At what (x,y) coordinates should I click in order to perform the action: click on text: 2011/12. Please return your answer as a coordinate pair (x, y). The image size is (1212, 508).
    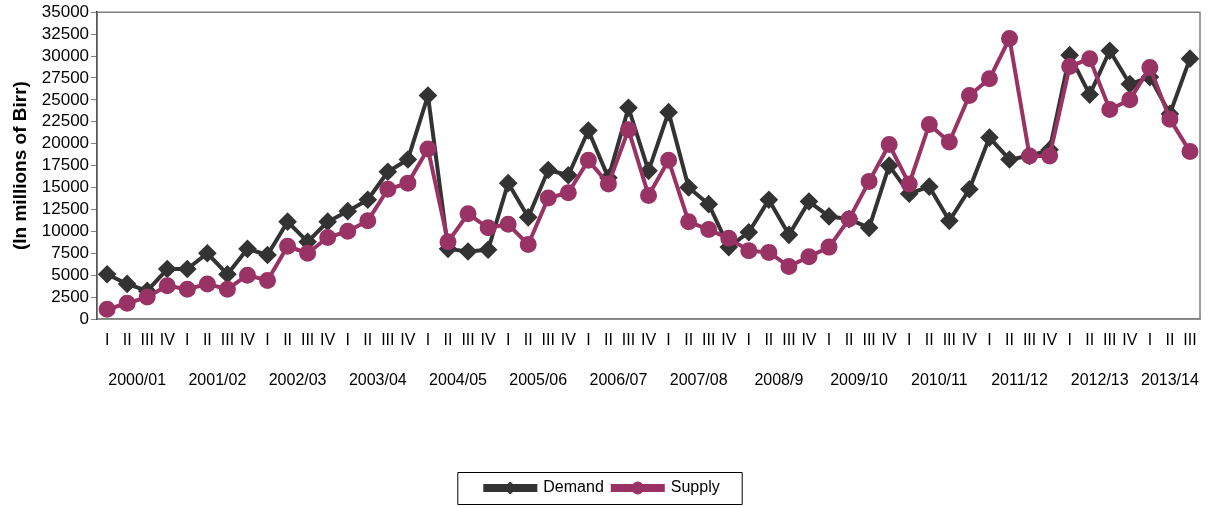
    Looking at the image, I should click on (1019, 380).